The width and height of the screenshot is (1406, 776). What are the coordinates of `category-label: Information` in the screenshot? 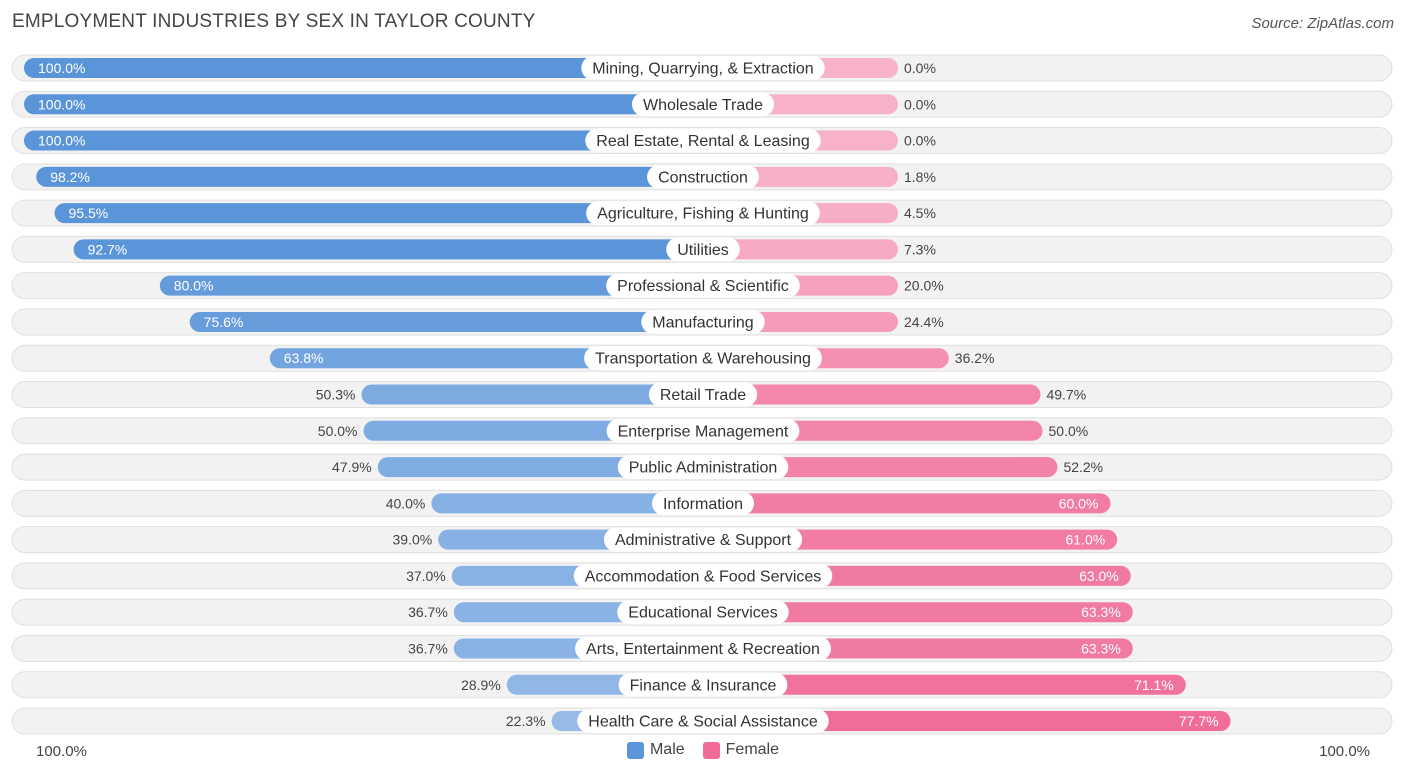 It's located at (703, 504).